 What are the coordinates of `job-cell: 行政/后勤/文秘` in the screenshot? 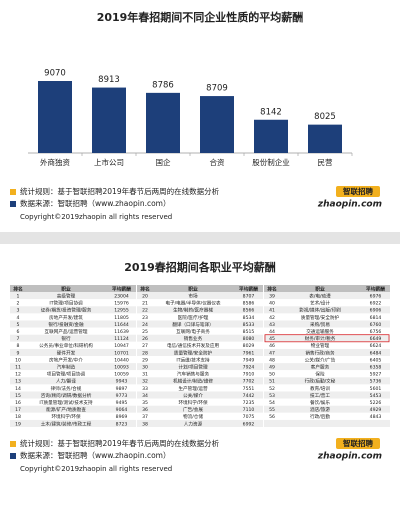 It's located at (320, 381).